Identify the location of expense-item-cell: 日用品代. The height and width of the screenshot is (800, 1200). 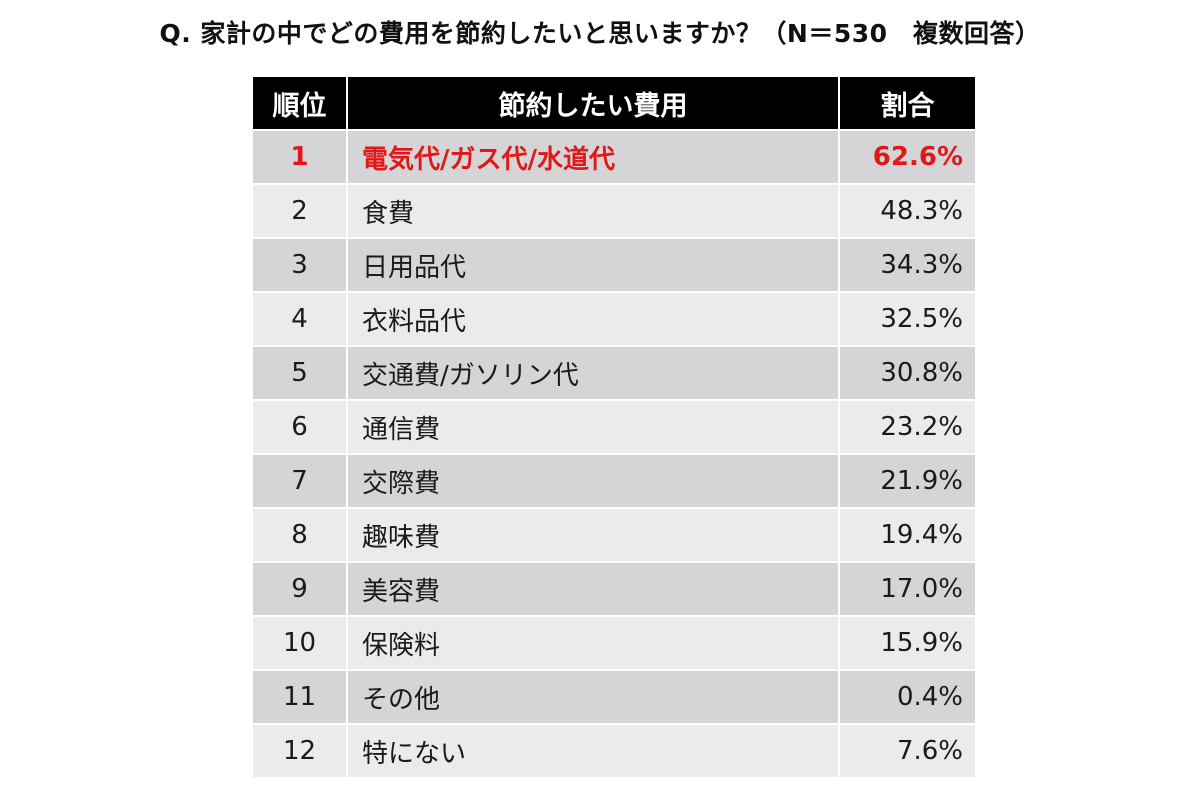
(592, 265).